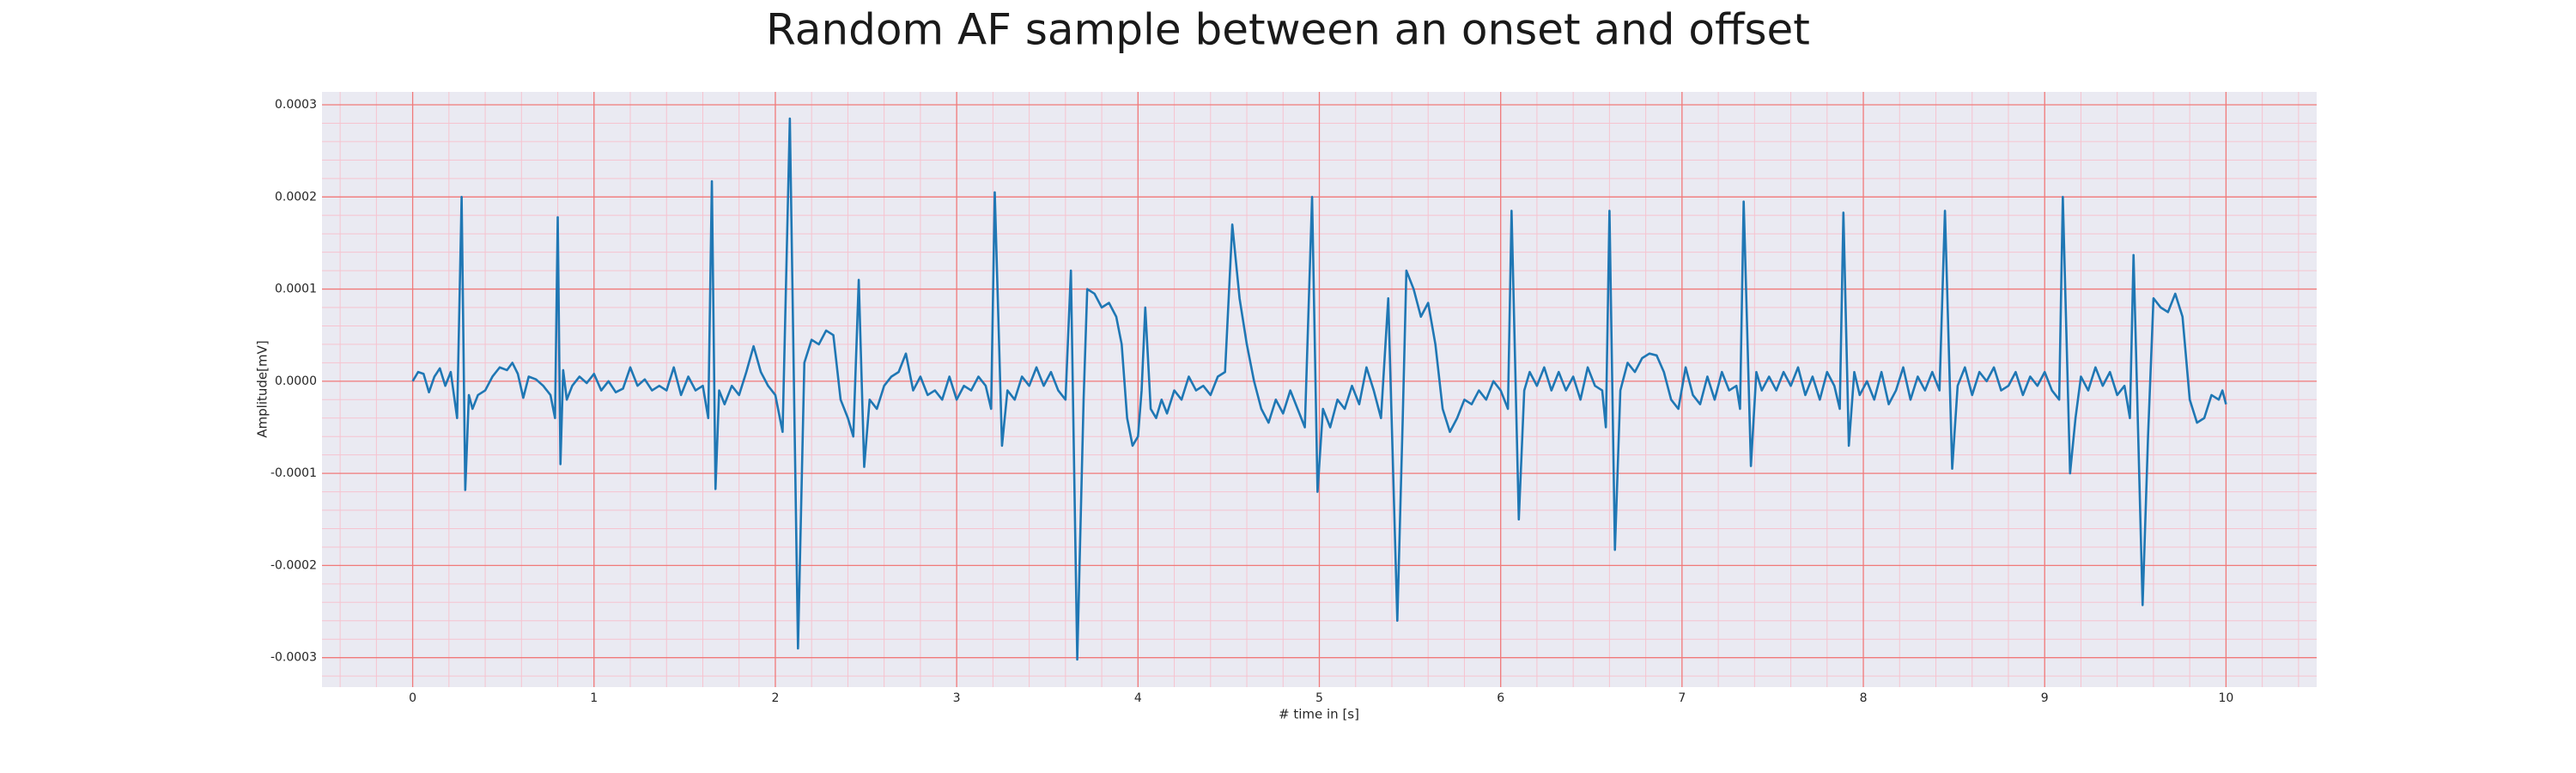 The width and height of the screenshot is (2576, 773). Describe the element at coordinates (1682, 698) in the screenshot. I see `x-tick-label: 7` at that location.